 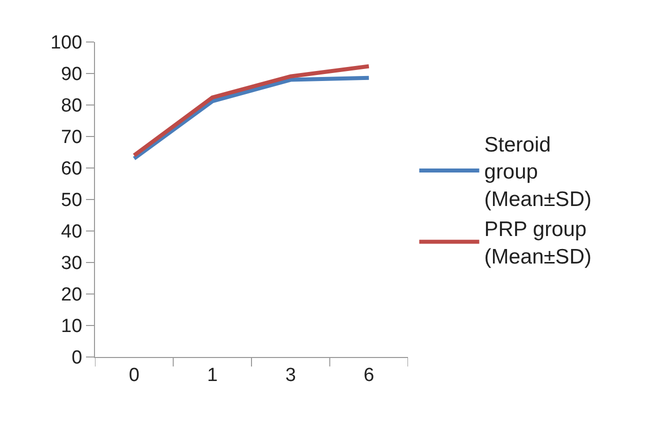 I want to click on y-tick-label: 100, so click(x=66, y=43).